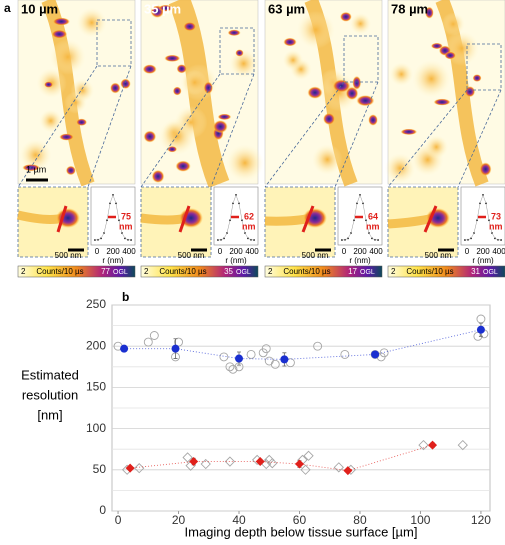 The width and height of the screenshot is (505, 545). I want to click on x-tick-label: 100, so click(420, 520).